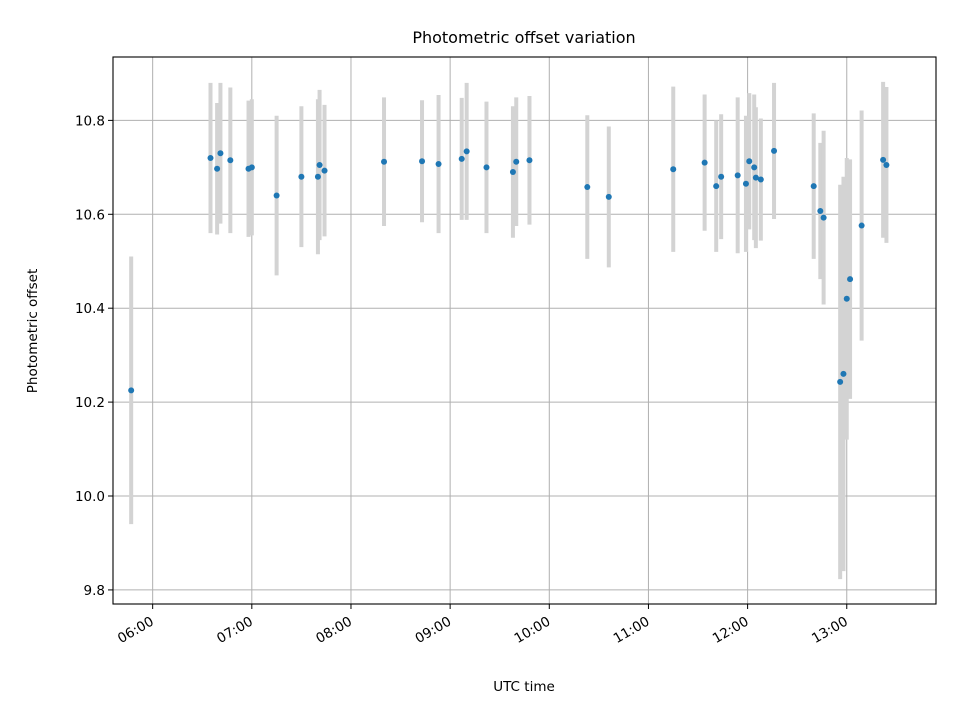  Describe the element at coordinates (94, 356) in the screenshot. I see `y-axis: 9.8 10.0 10.2 10.4 10.6 10.8` at that location.